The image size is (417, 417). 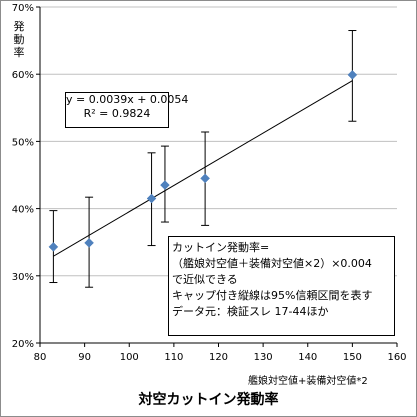 I want to click on y-tick-label: 30%, so click(x=23, y=277).